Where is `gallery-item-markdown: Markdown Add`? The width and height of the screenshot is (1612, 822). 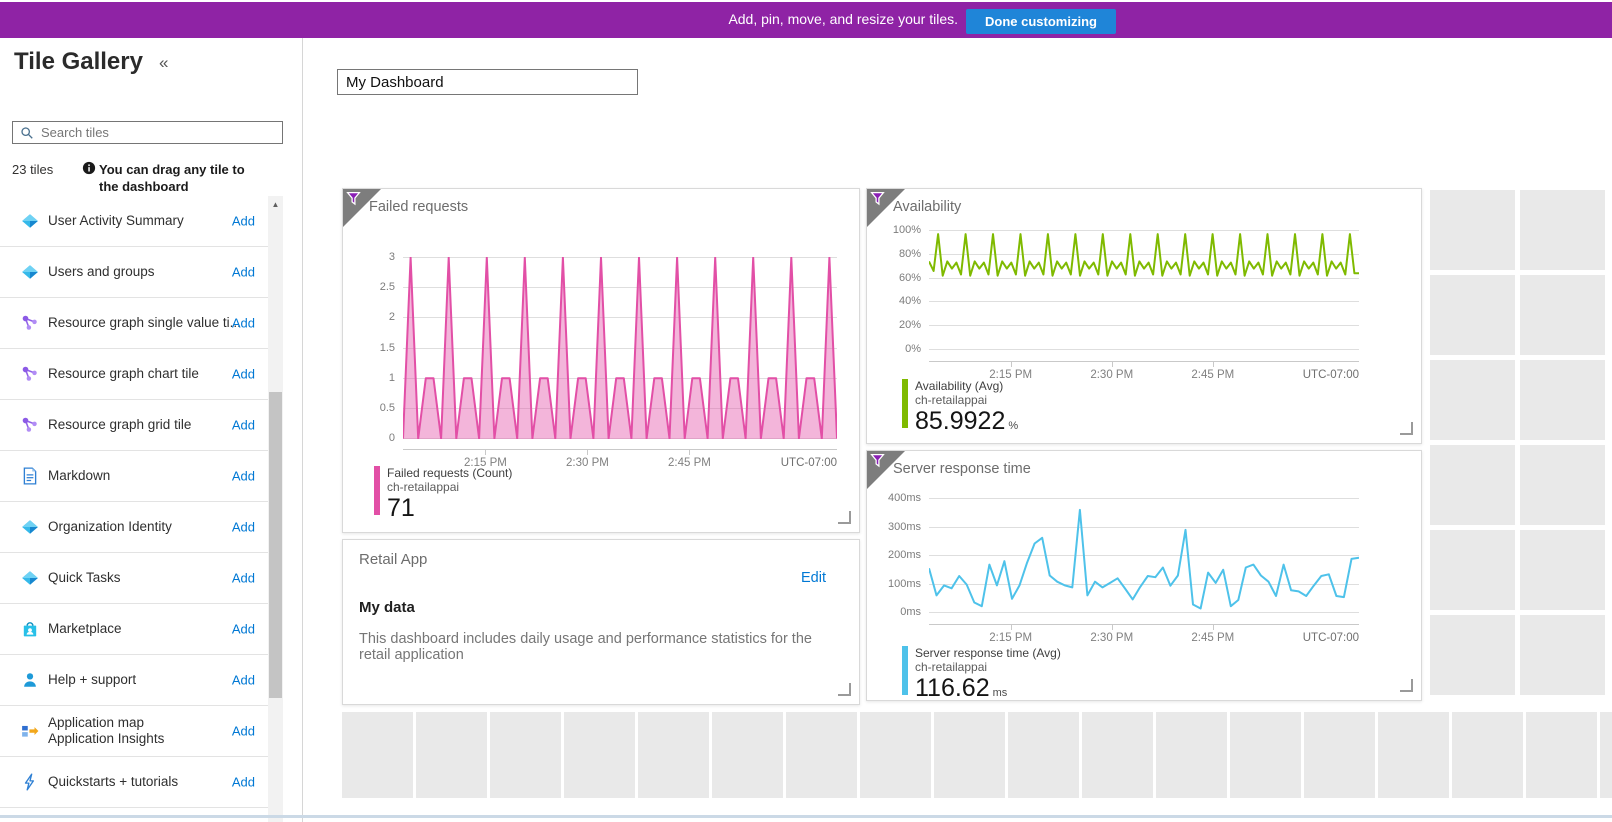
gallery-item-markdown: Markdown Add is located at coordinates (134, 476).